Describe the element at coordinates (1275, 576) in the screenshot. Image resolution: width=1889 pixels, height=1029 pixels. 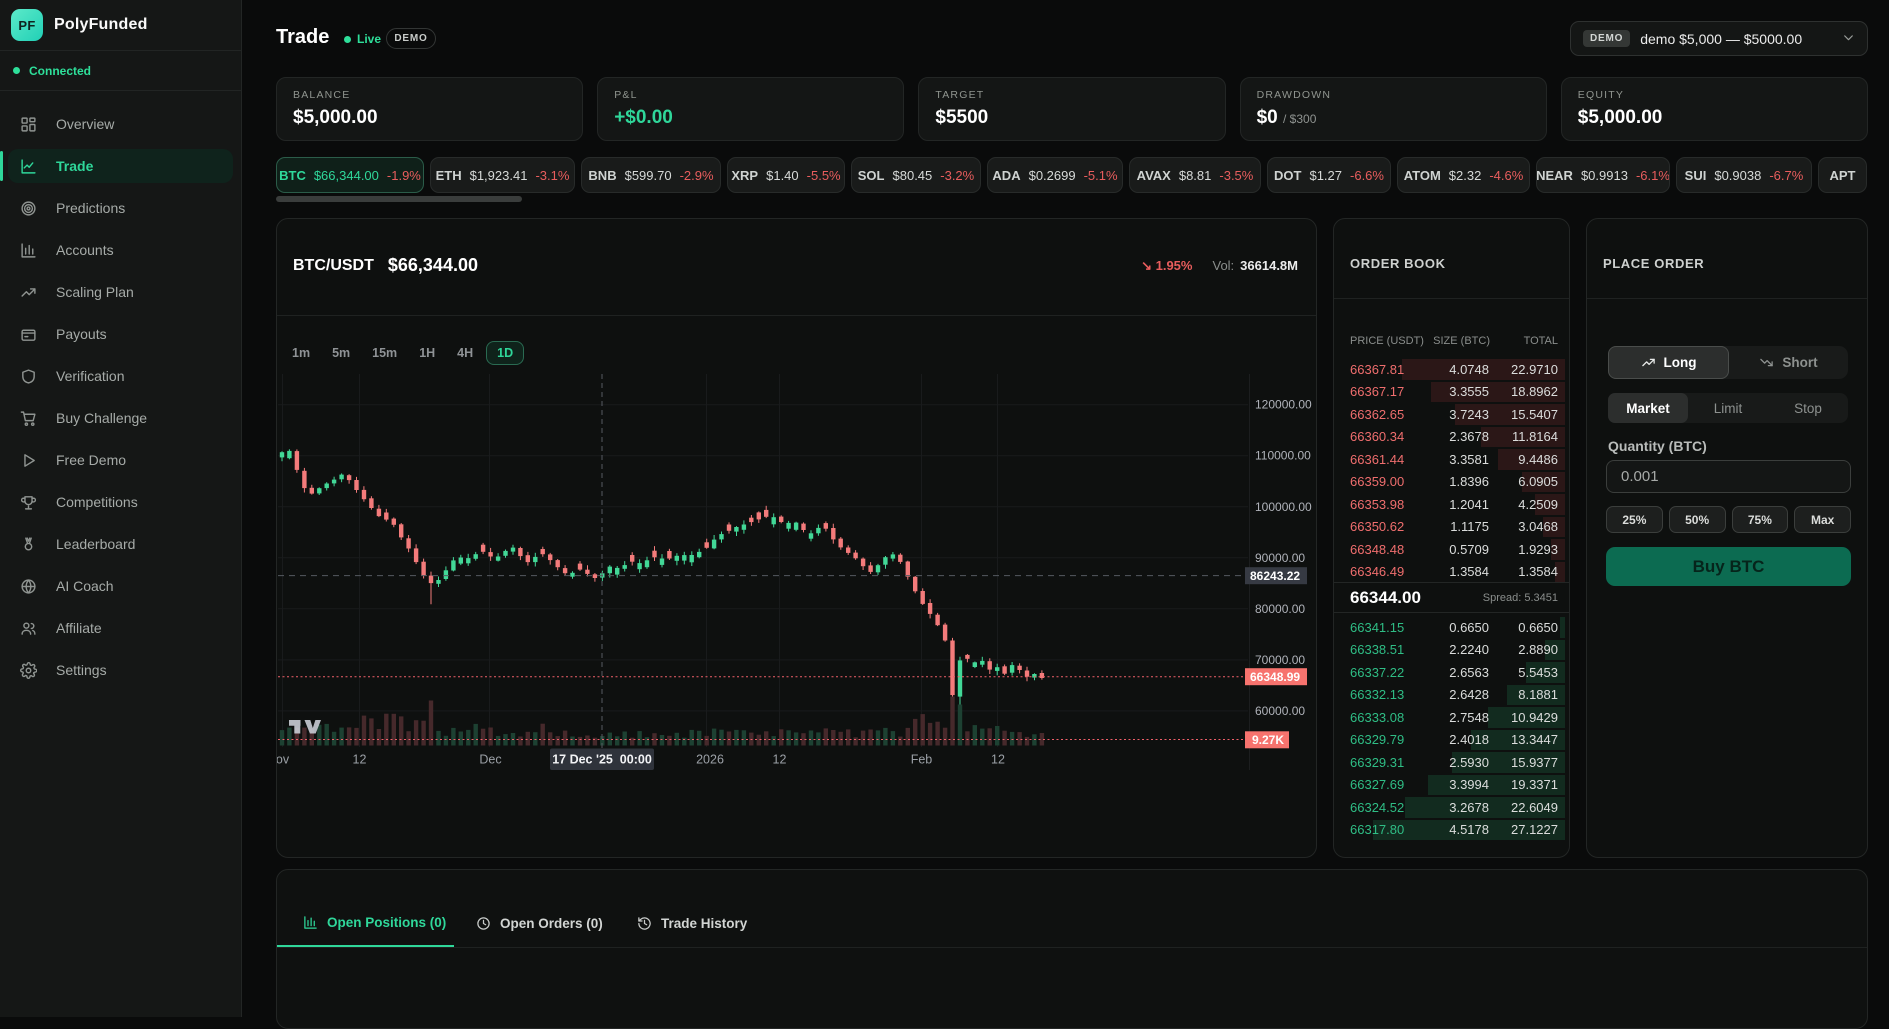
I see `svg-text: 86243.22` at that location.